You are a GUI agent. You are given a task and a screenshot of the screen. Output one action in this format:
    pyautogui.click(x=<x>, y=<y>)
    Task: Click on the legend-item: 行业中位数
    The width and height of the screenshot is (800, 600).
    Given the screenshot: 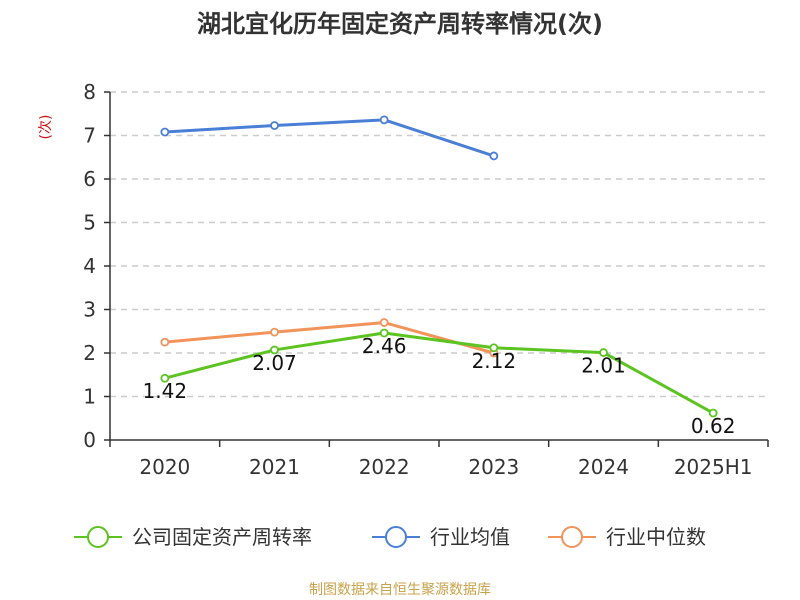 What is the action you would take?
    pyautogui.click(x=627, y=537)
    